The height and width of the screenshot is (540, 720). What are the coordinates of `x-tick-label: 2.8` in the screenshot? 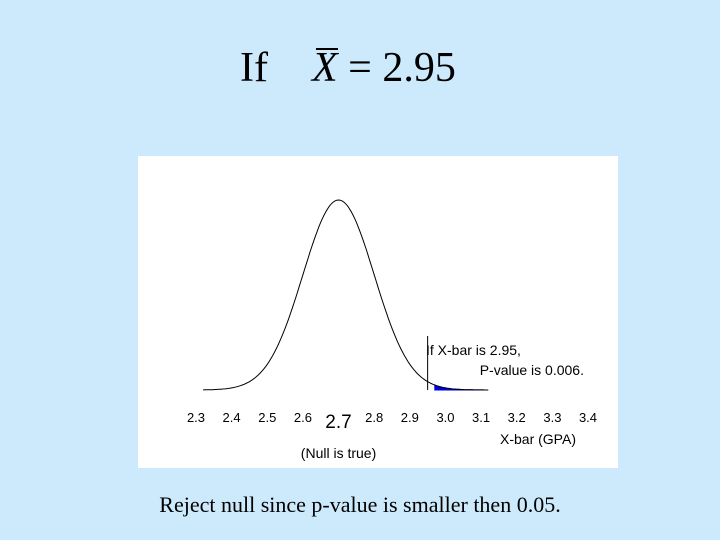 It's located at (374, 417).